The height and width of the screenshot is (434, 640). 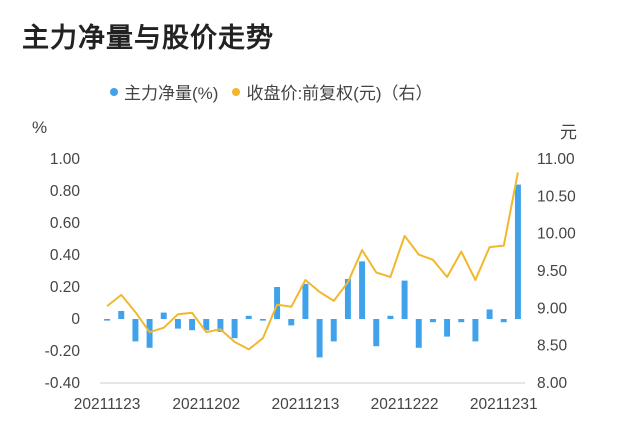 What do you see at coordinates (552, 346) in the screenshot?
I see `y-right-tick-label: 8.50` at bounding box center [552, 346].